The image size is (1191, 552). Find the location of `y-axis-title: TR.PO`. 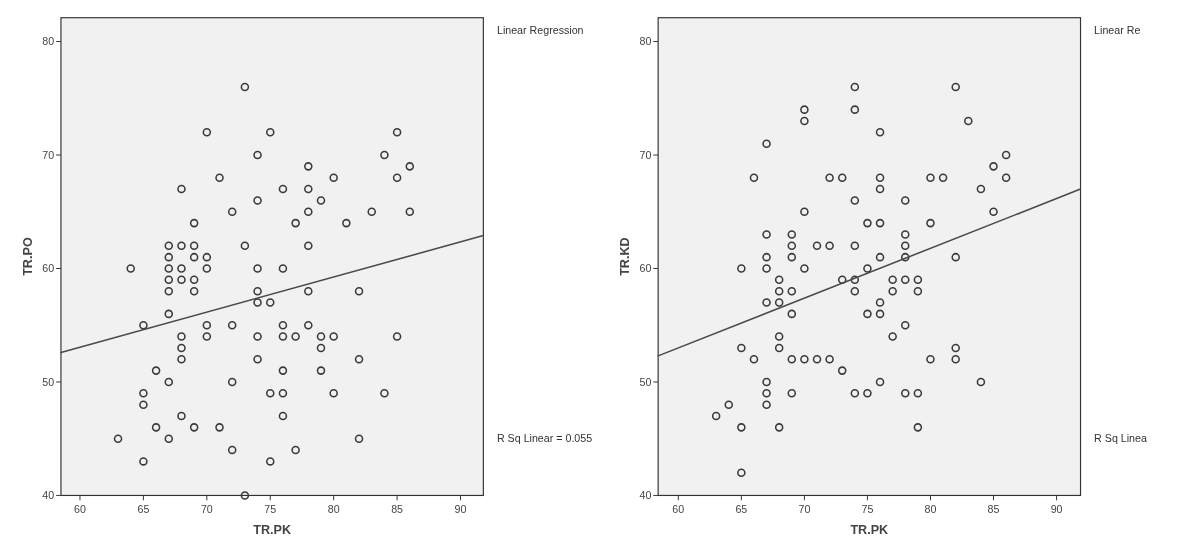

y-axis-title: TR.PO is located at coordinates (27, 256).